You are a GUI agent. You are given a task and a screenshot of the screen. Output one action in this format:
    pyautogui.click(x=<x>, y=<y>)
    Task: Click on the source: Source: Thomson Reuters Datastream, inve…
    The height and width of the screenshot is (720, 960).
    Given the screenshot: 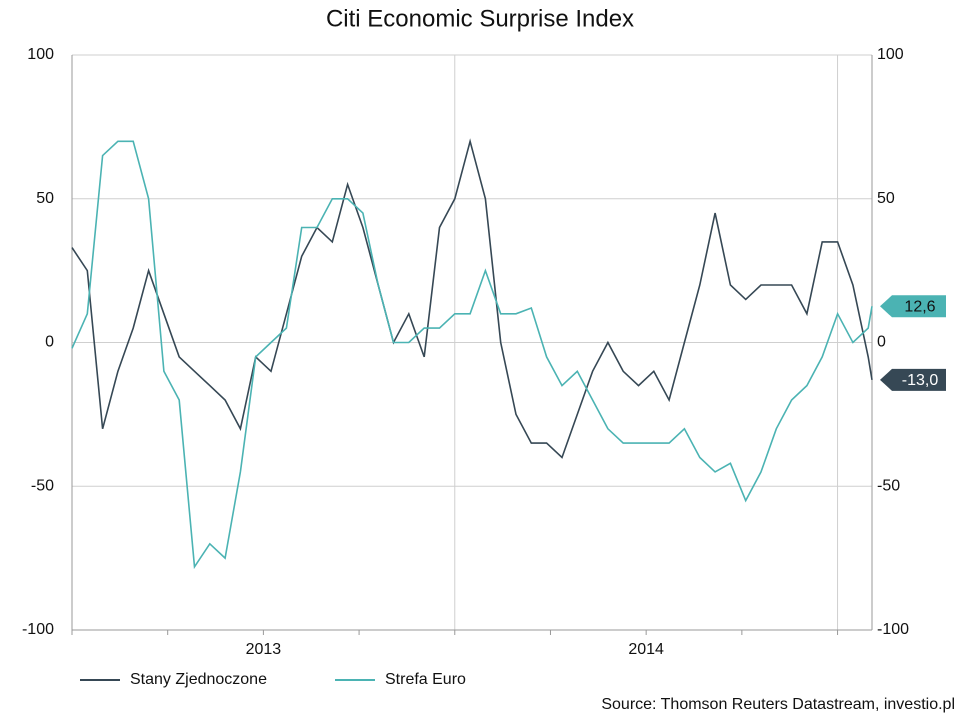 What is the action you would take?
    pyautogui.click(x=778, y=704)
    